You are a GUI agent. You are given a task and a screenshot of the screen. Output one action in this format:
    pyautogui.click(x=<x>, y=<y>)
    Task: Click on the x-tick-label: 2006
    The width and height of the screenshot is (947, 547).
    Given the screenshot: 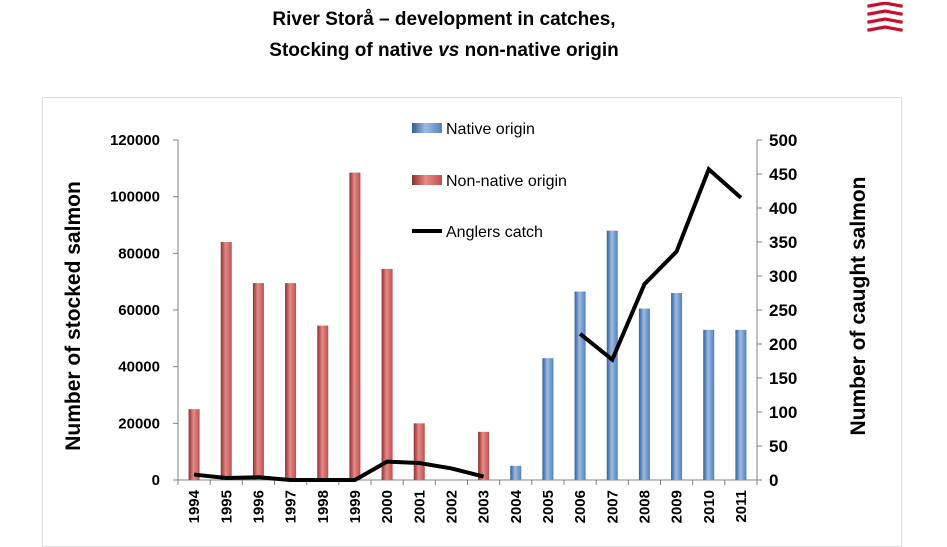 What is the action you would take?
    pyautogui.click(x=580, y=506)
    